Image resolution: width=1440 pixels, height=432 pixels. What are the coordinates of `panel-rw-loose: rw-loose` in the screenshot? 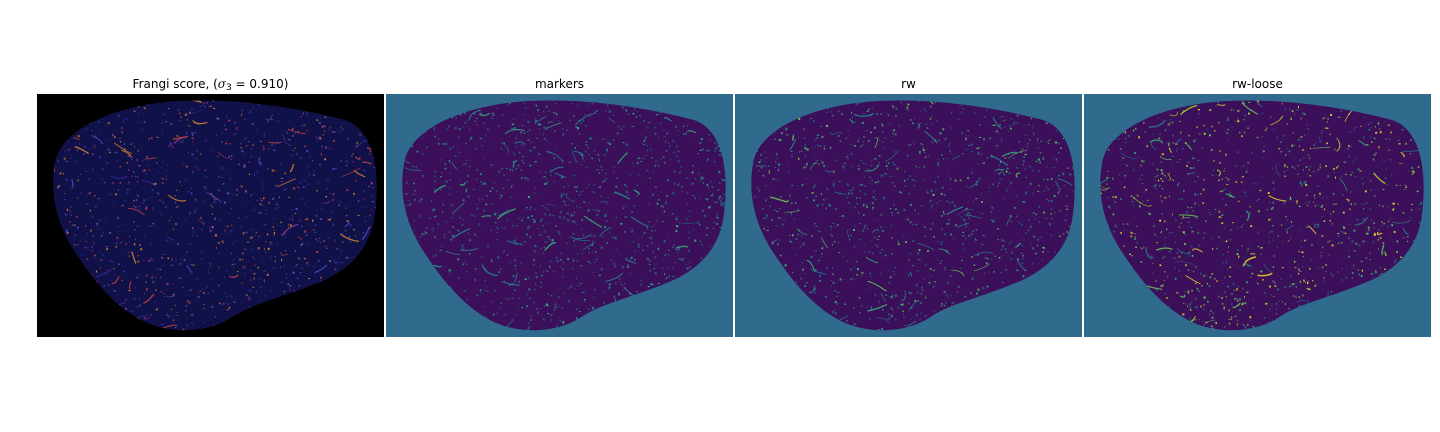 It's located at (1257, 206).